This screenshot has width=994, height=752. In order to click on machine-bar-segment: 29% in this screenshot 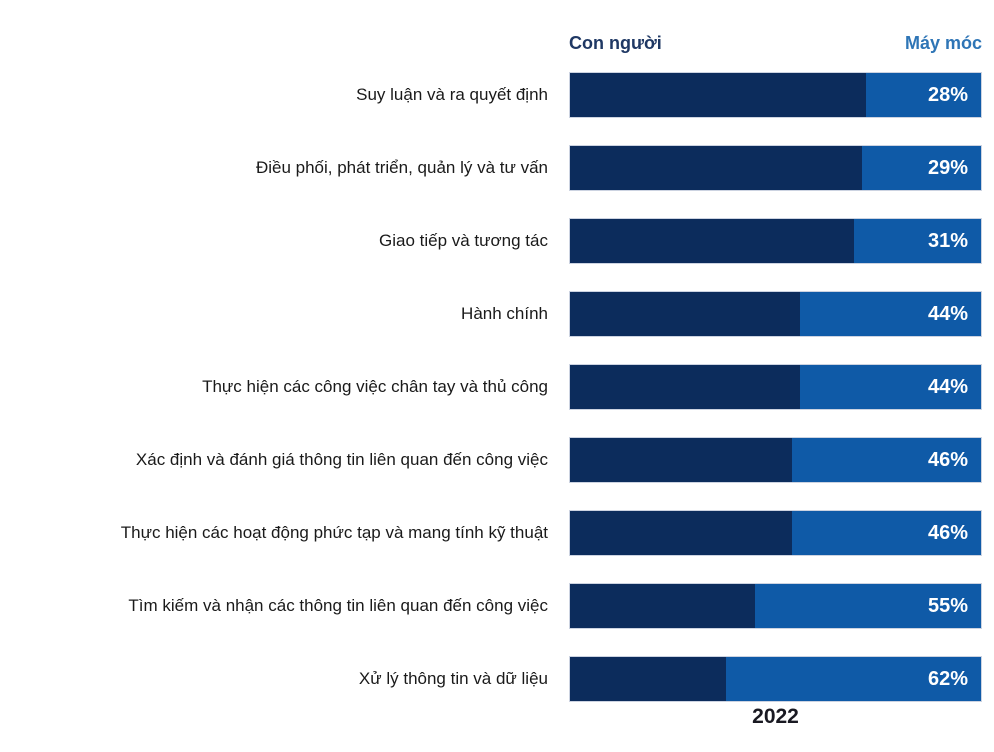, I will do `click(921, 168)`.